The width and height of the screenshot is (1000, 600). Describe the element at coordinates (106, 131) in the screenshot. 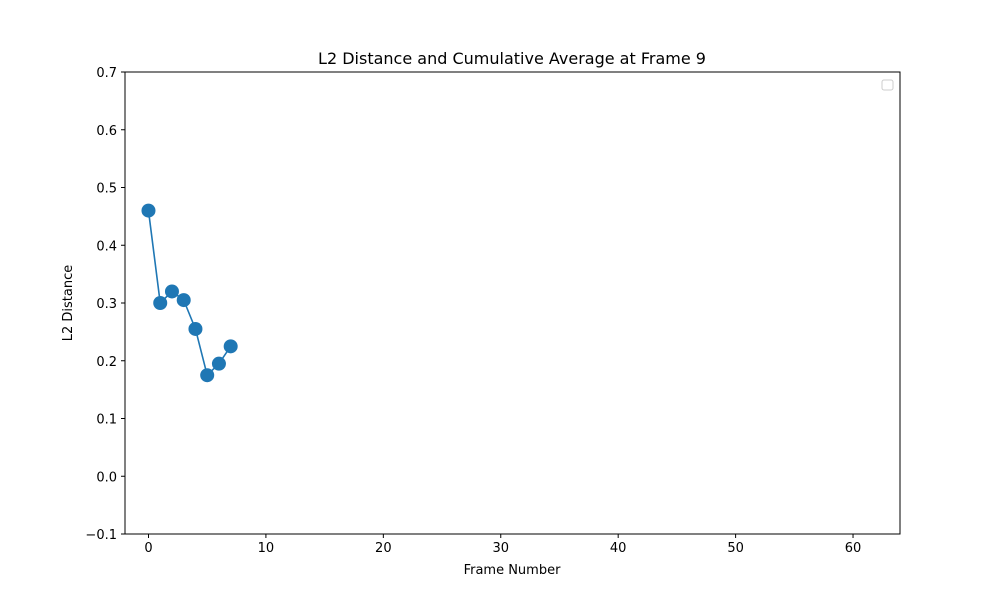

I see `y-tick-label: 0.6` at that location.